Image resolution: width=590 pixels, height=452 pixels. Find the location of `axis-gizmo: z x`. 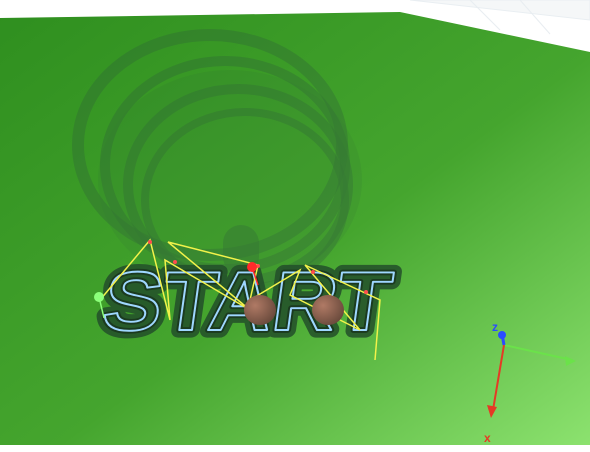

axis-gizmo: z x is located at coordinates (530, 382).